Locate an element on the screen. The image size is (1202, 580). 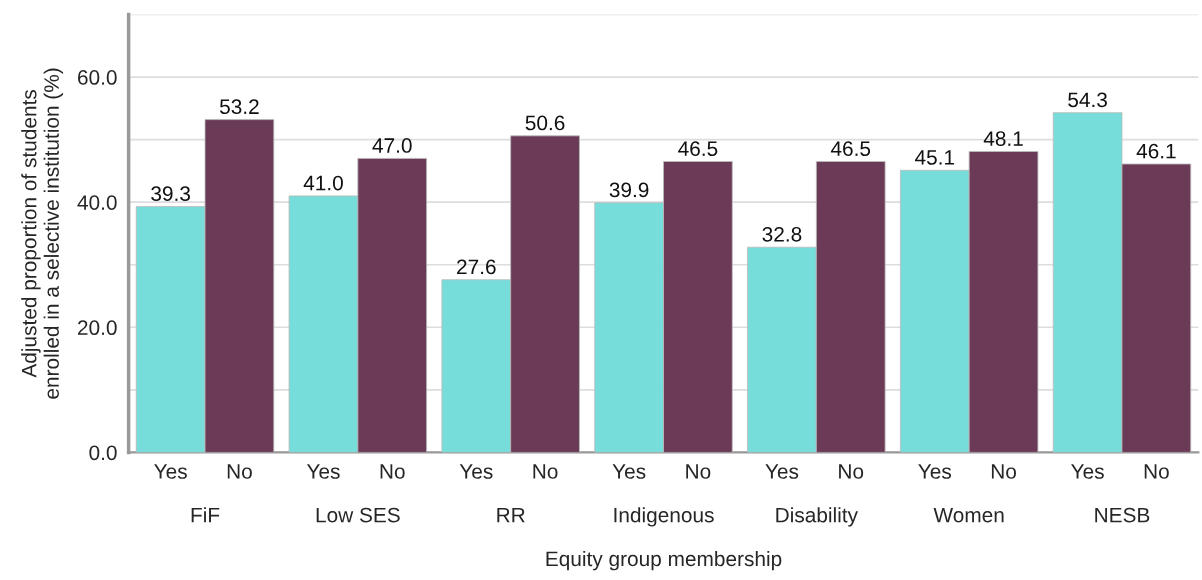
data-label: 48.1 is located at coordinates (1003, 138).